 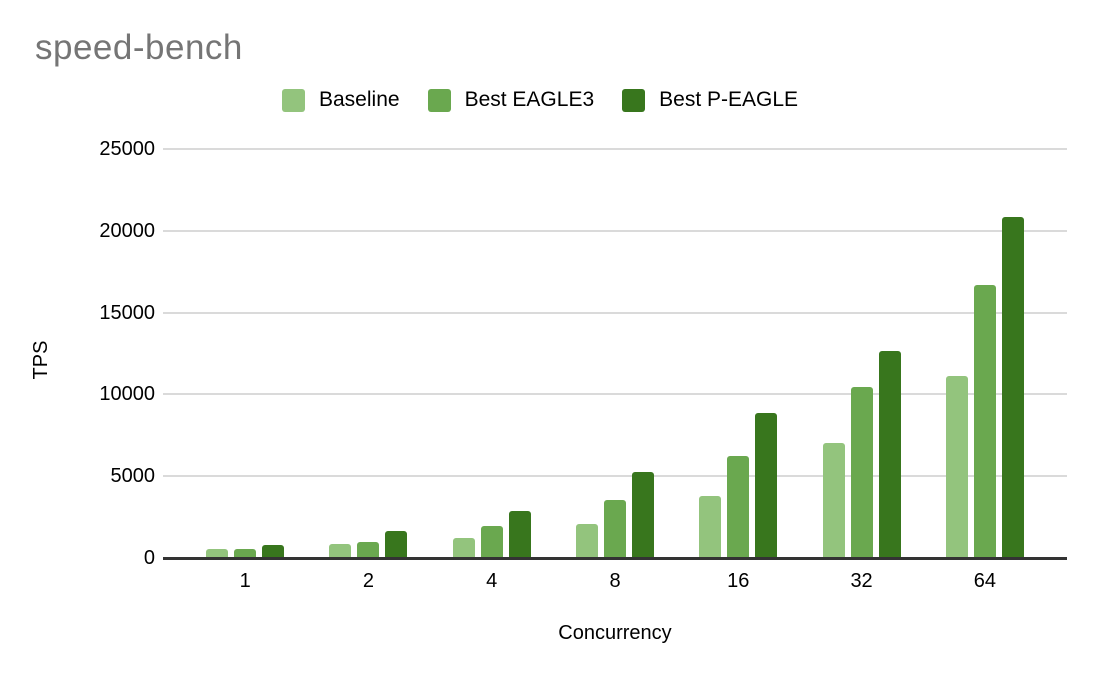 What do you see at coordinates (368, 549) in the screenshot?
I see `bar-best-eagle3-c2` at bounding box center [368, 549].